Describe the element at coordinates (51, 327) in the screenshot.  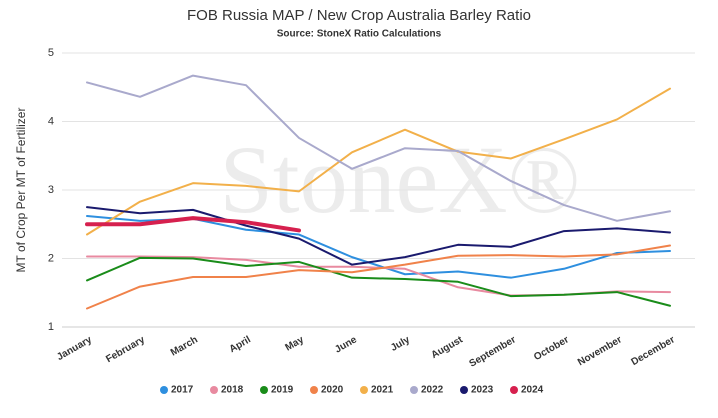
I see `y-tick-label: 1` at that location.